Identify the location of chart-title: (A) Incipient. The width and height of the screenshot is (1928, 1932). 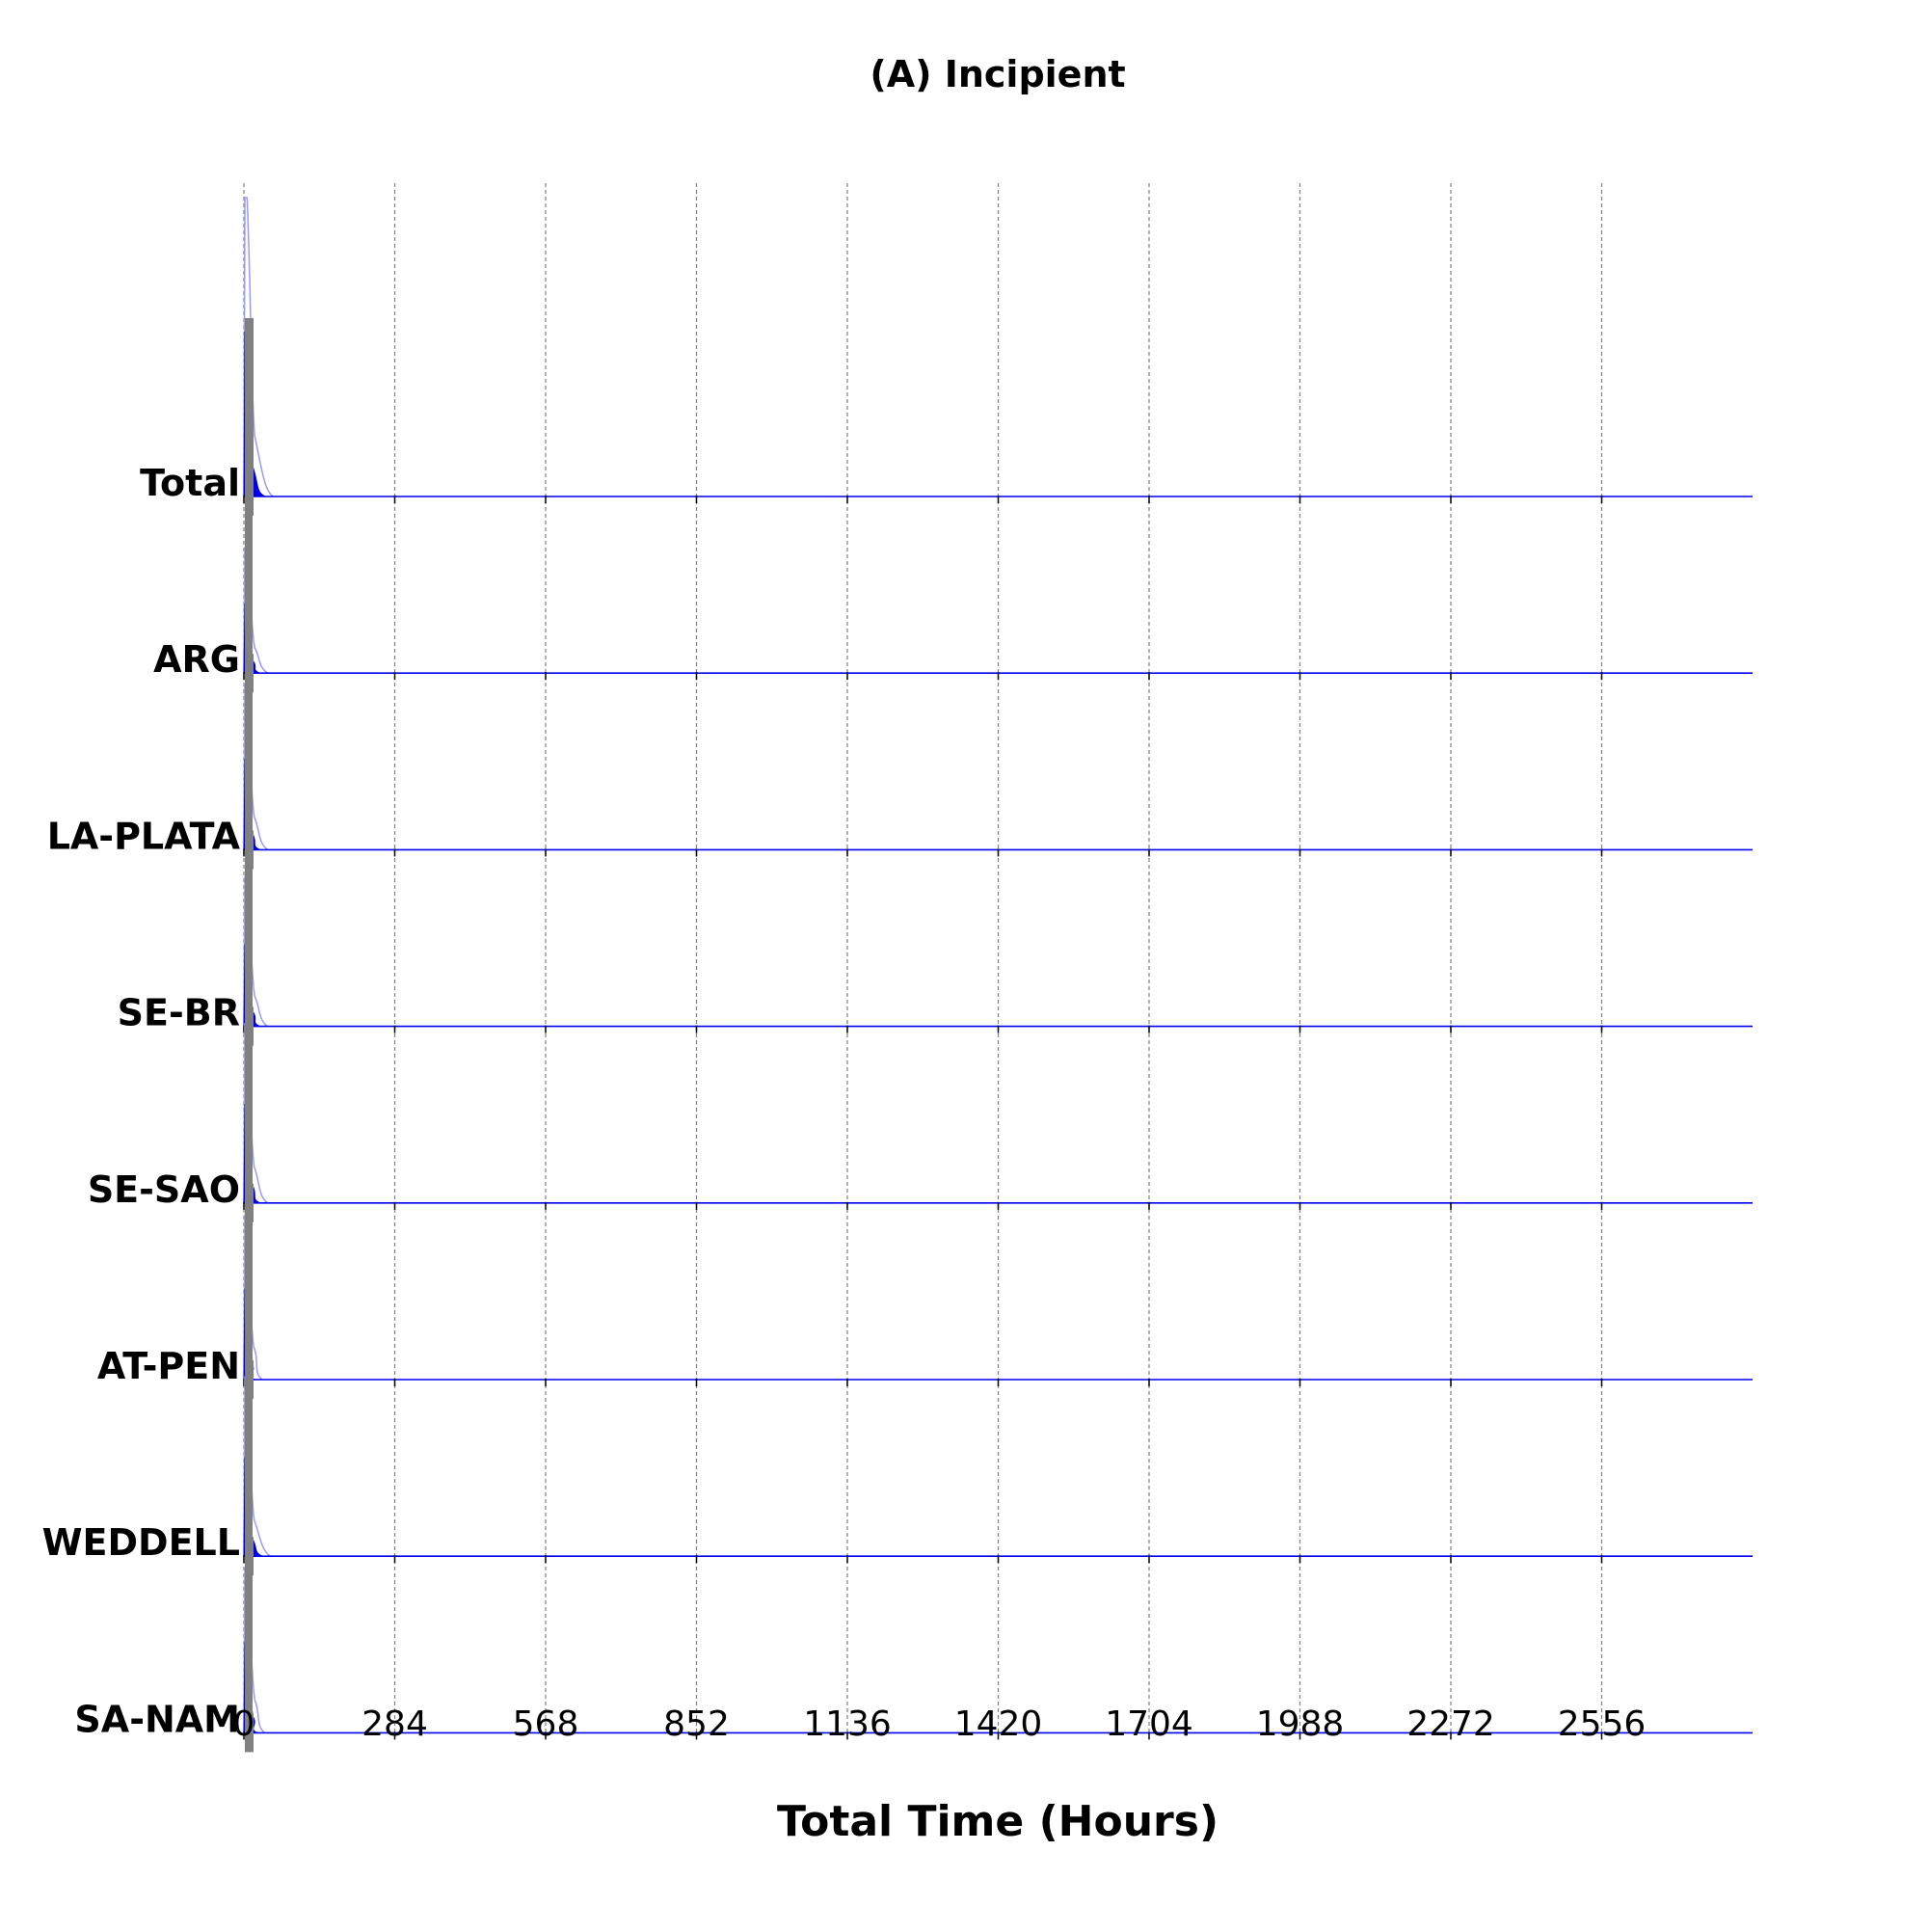
(997, 74).